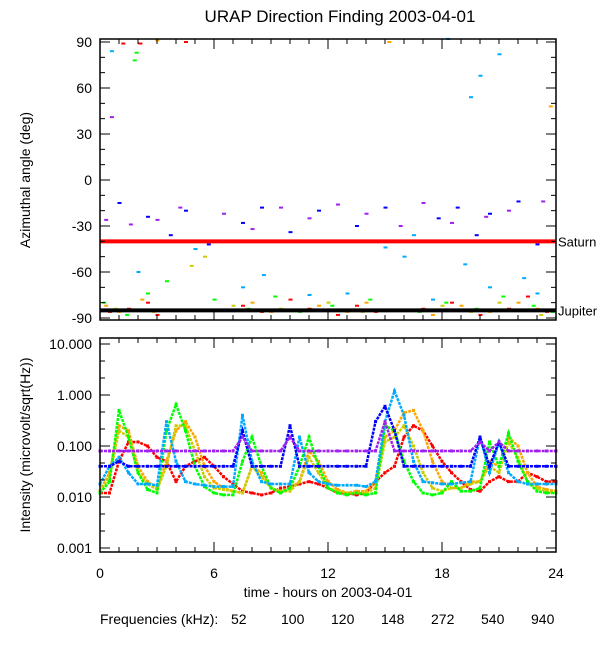  Describe the element at coordinates (577, 241) in the screenshot. I see `reference-label-saturn: Saturn` at that location.